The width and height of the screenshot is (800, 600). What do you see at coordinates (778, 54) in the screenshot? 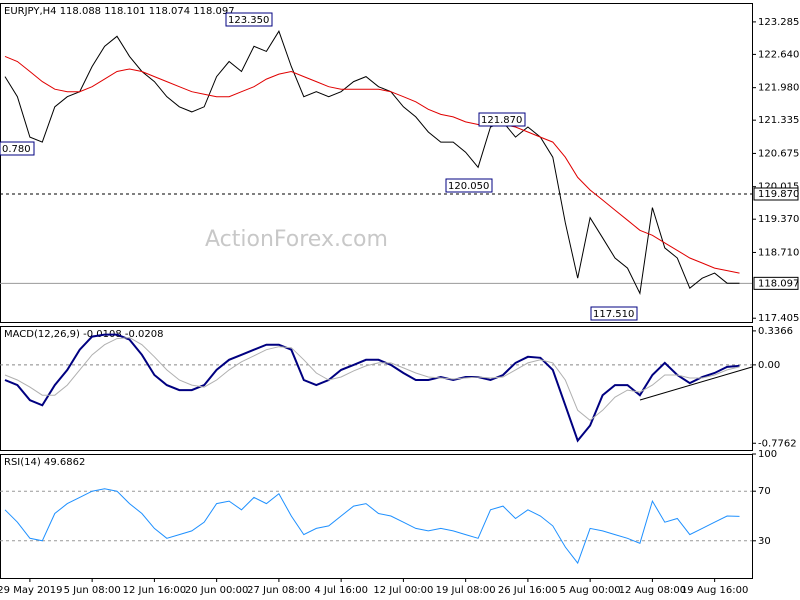
I see `y-tick-label: 122.640` at bounding box center [778, 54].